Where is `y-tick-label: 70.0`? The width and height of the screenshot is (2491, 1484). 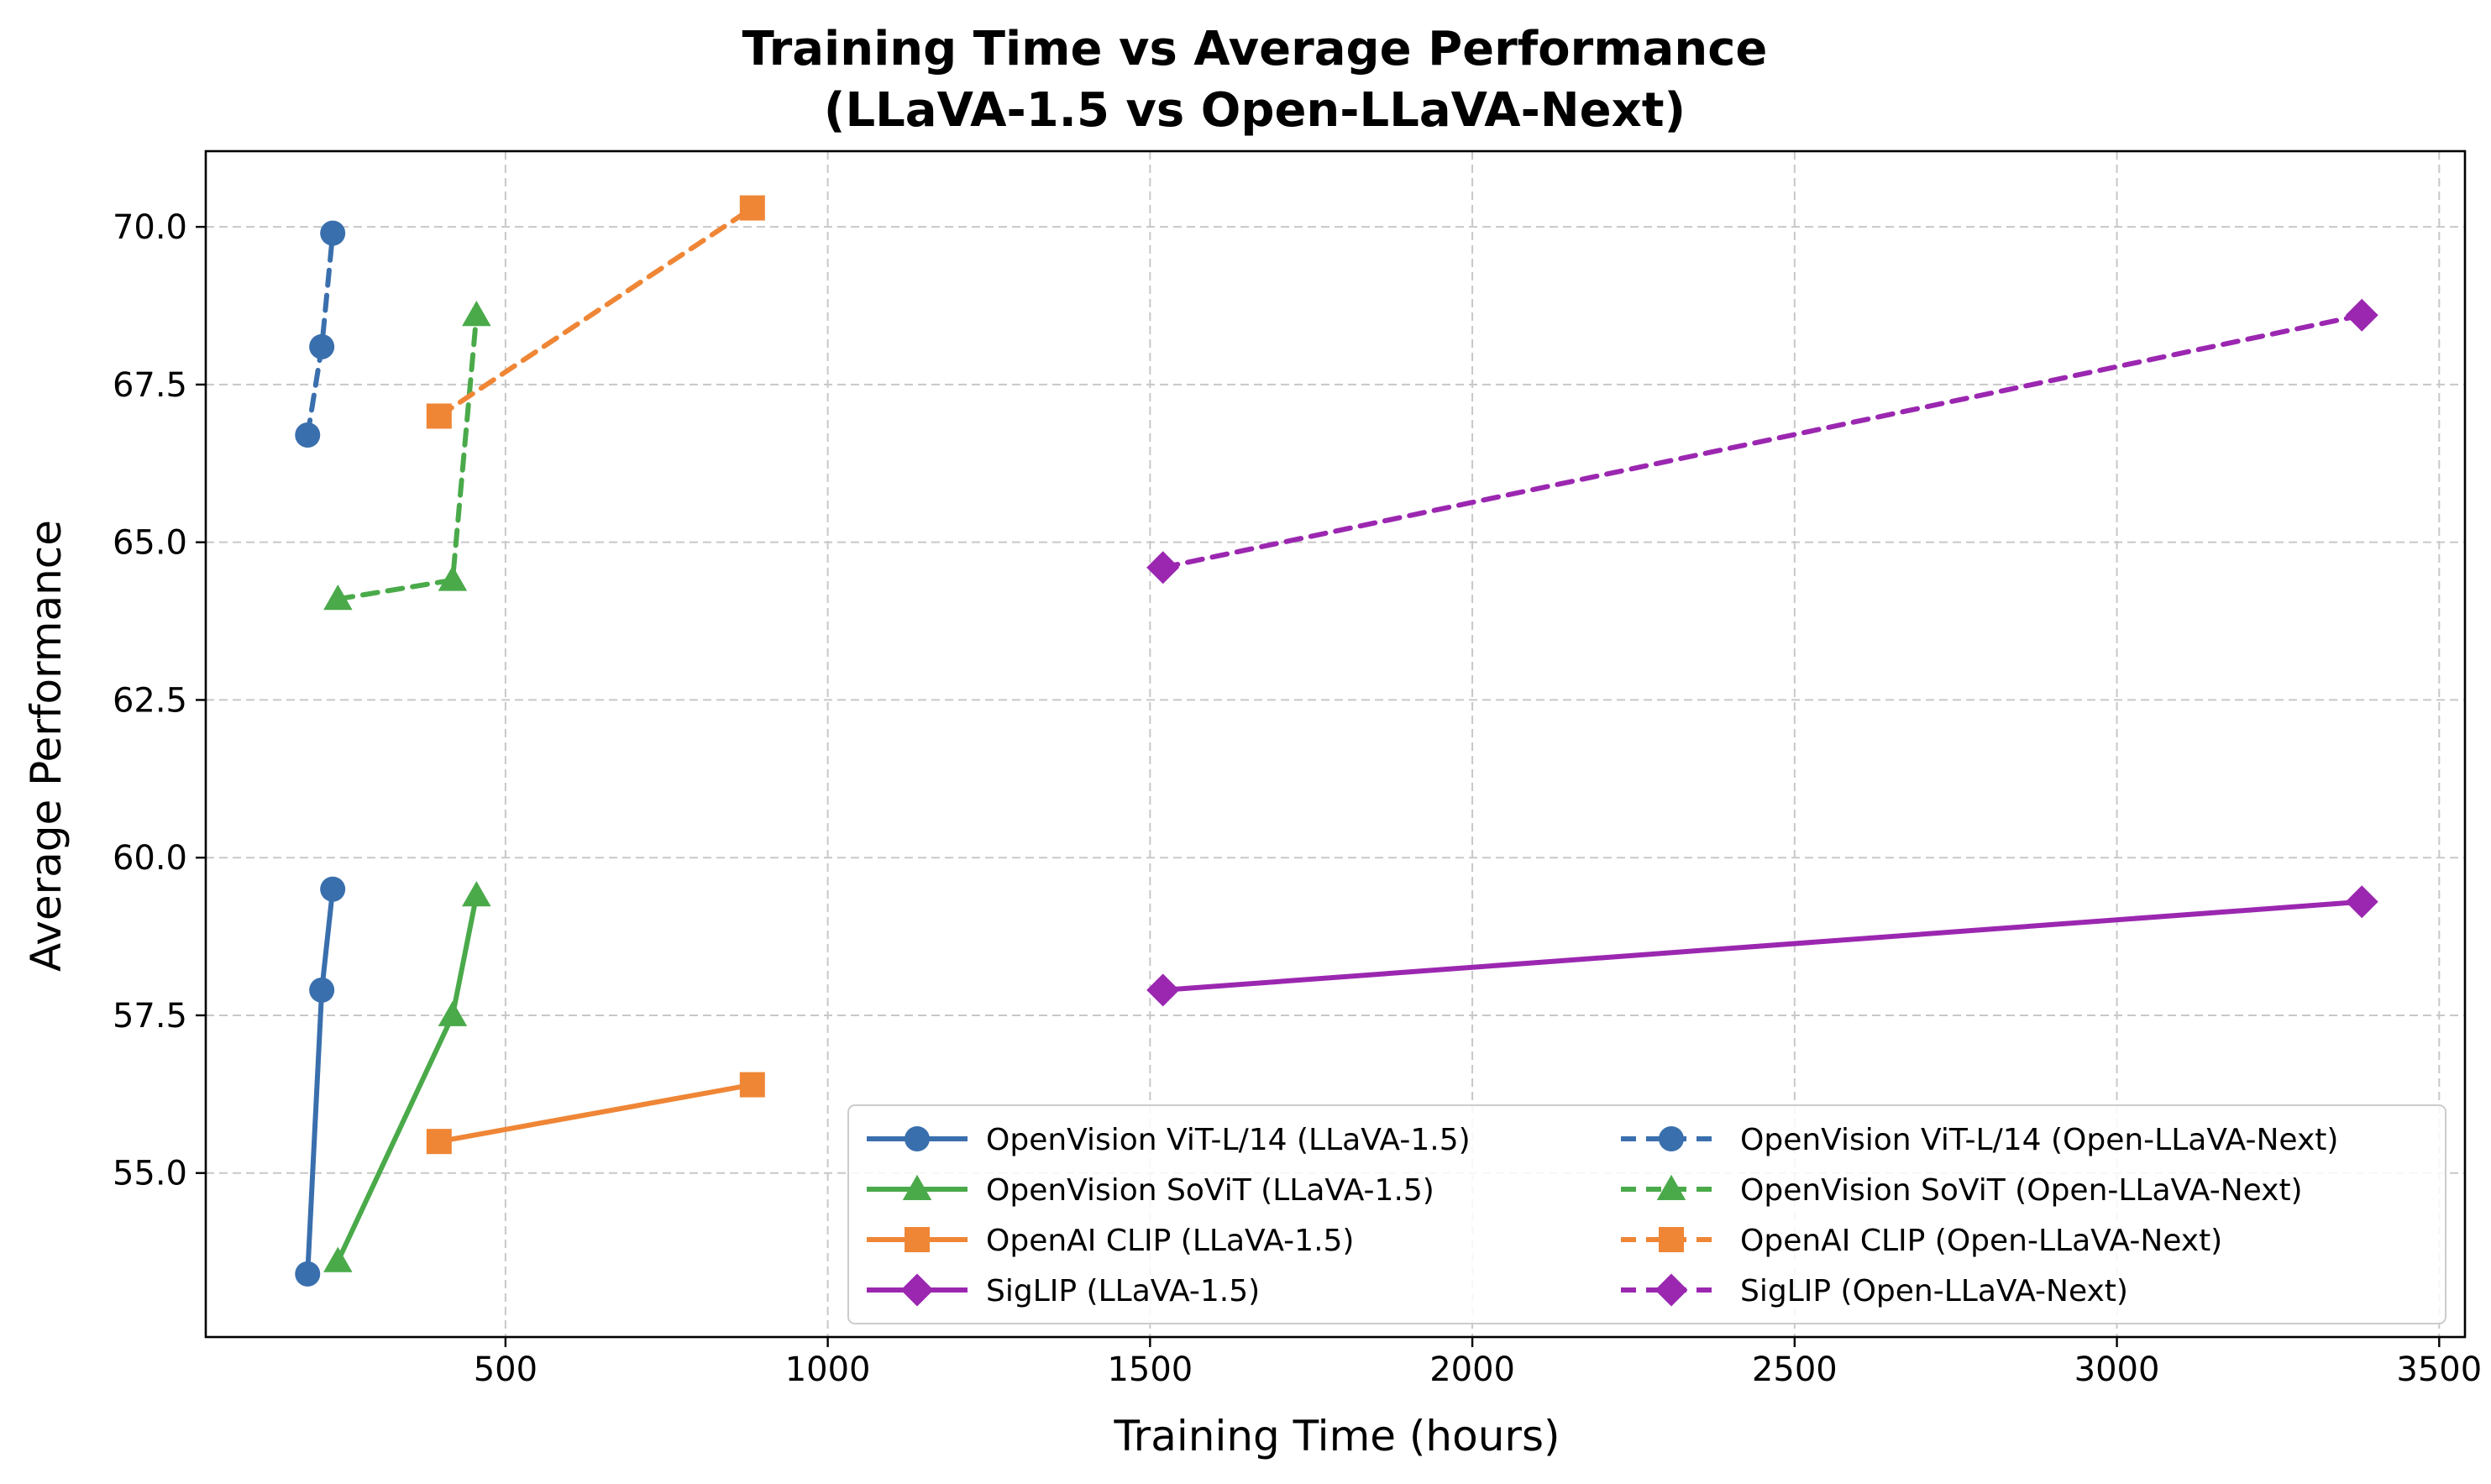 y-tick-label: 70.0 is located at coordinates (150, 228).